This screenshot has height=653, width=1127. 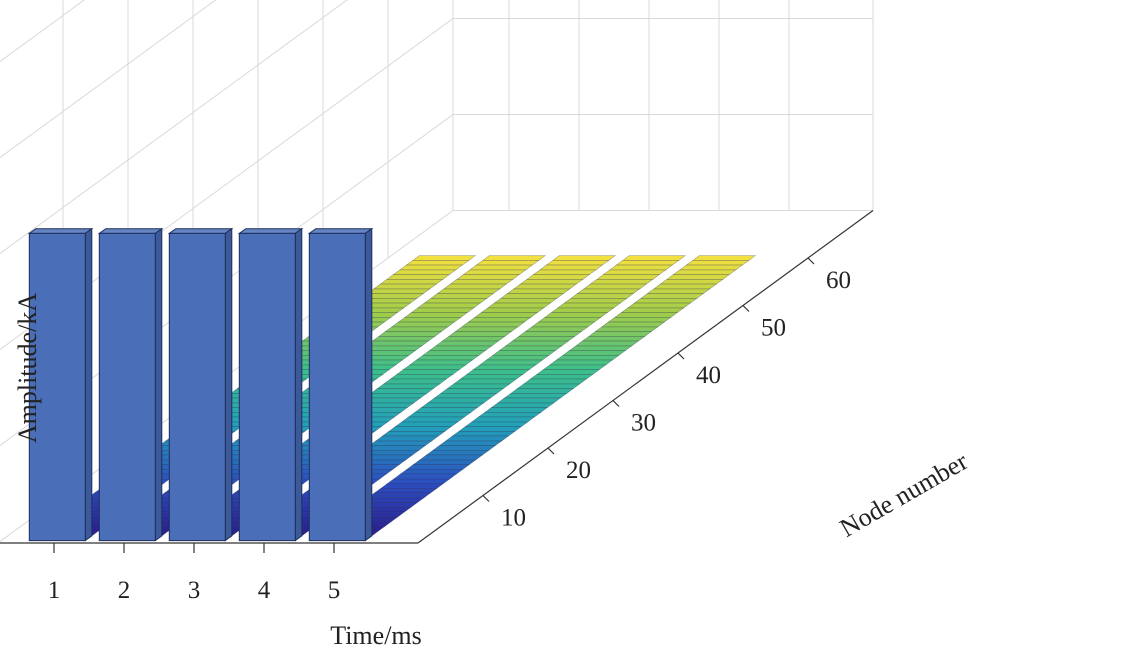 What do you see at coordinates (904, 494) in the screenshot?
I see `y-axis-label: Node number` at bounding box center [904, 494].